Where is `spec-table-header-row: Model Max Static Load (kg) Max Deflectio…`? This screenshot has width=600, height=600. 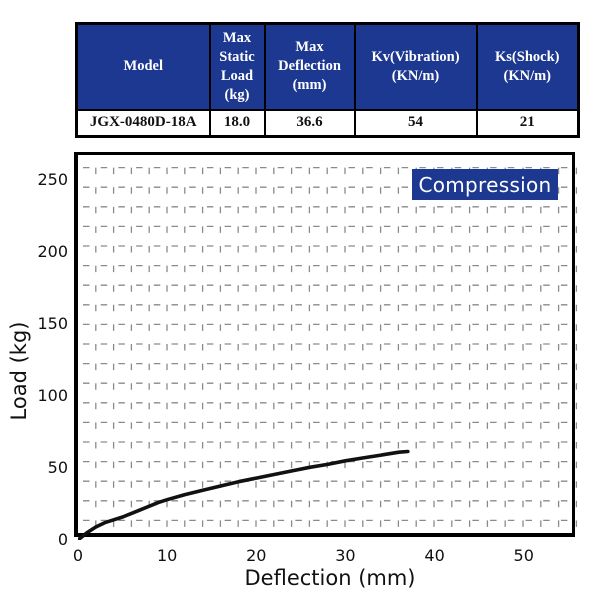 spec-table-header-row: Model Max Static Load (kg) Max Deflectio… is located at coordinates (327, 66).